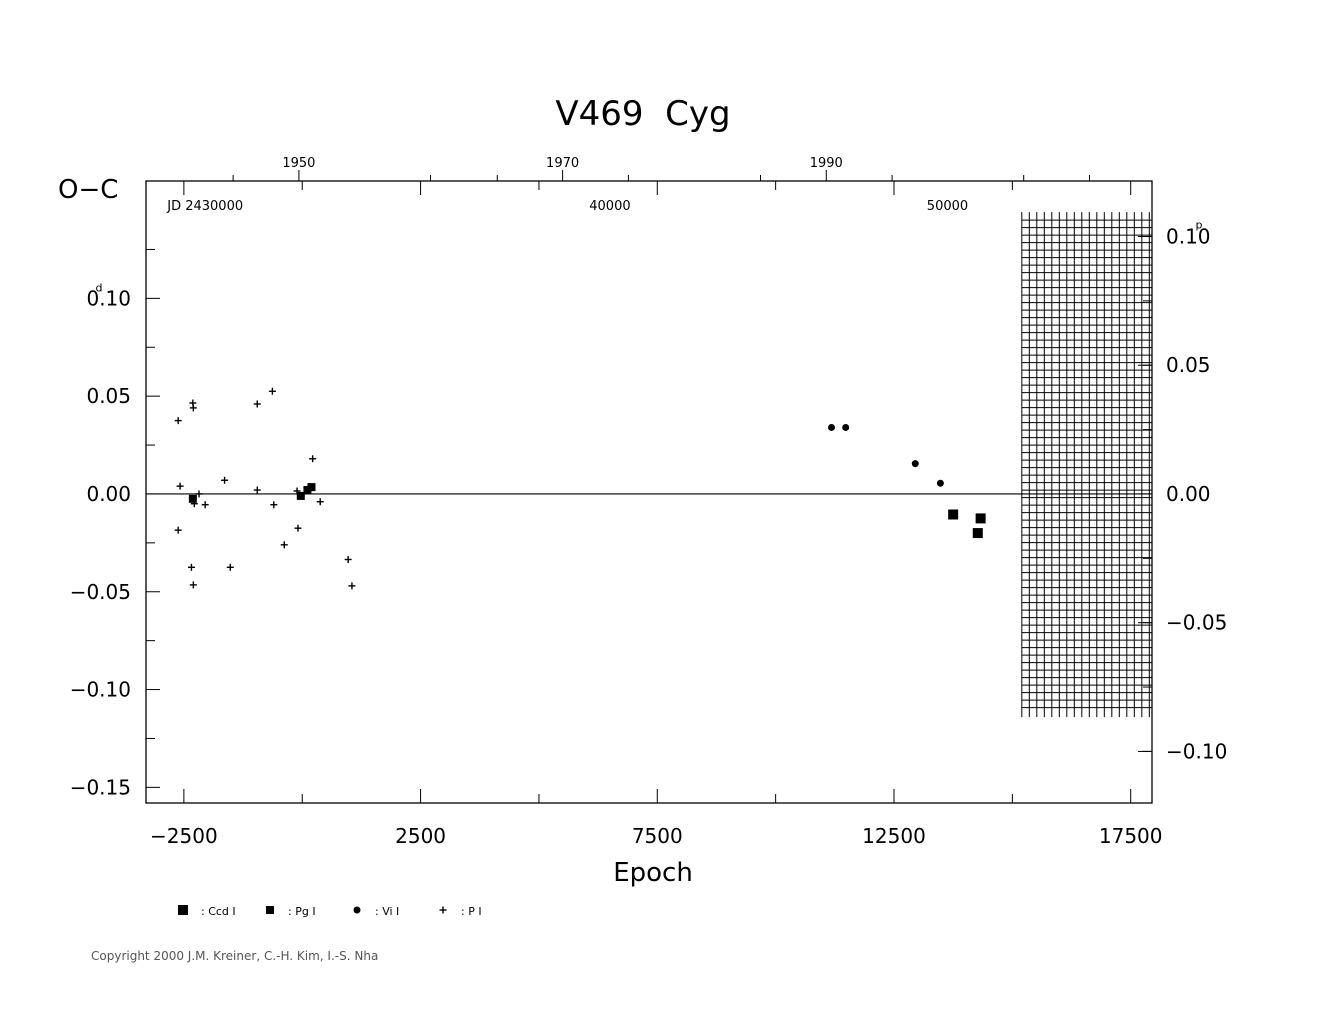 This screenshot has height=1020, width=1325. What do you see at coordinates (99, 287) in the screenshot?
I see `y-unit-label: d` at bounding box center [99, 287].